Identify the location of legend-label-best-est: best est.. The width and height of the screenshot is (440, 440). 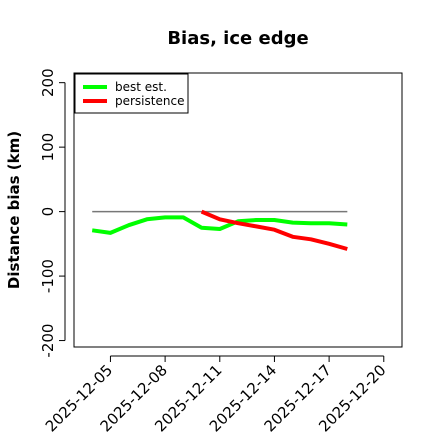
(141, 87).